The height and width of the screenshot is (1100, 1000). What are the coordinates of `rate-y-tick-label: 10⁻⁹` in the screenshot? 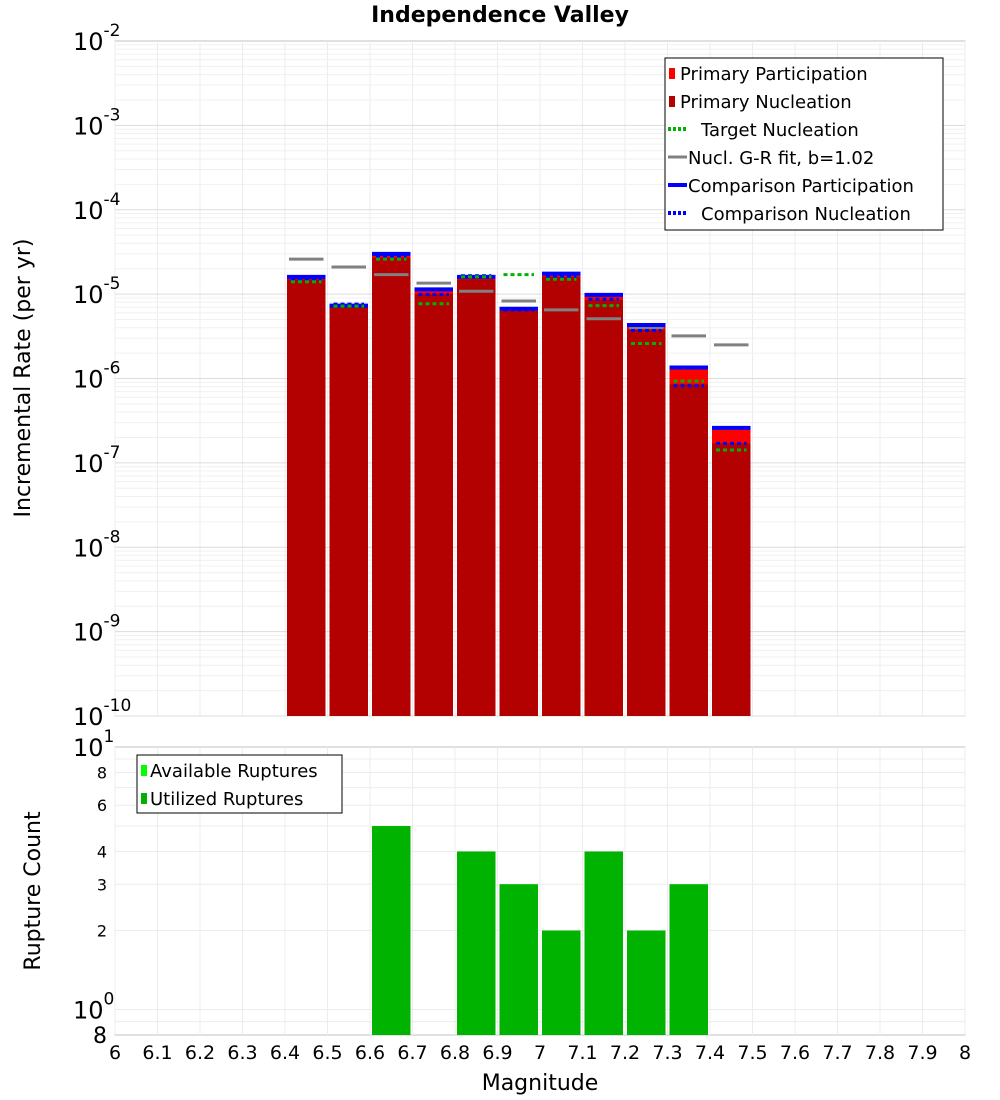 It's located at (97, 629).